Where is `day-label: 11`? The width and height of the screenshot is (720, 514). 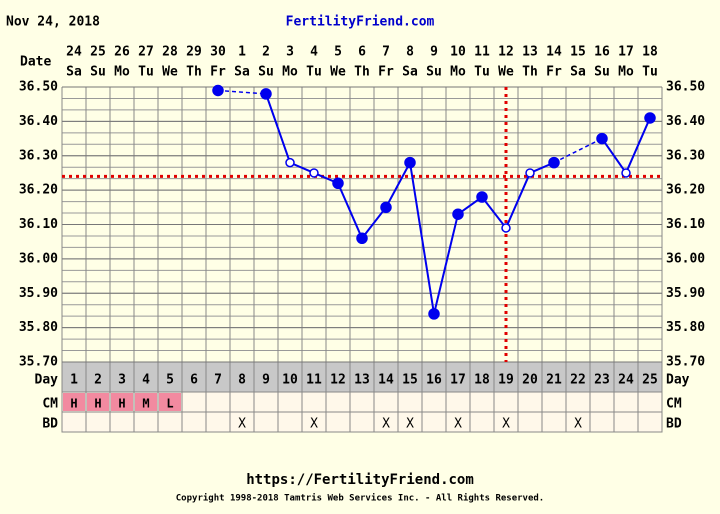 day-label: 11 is located at coordinates (314, 380).